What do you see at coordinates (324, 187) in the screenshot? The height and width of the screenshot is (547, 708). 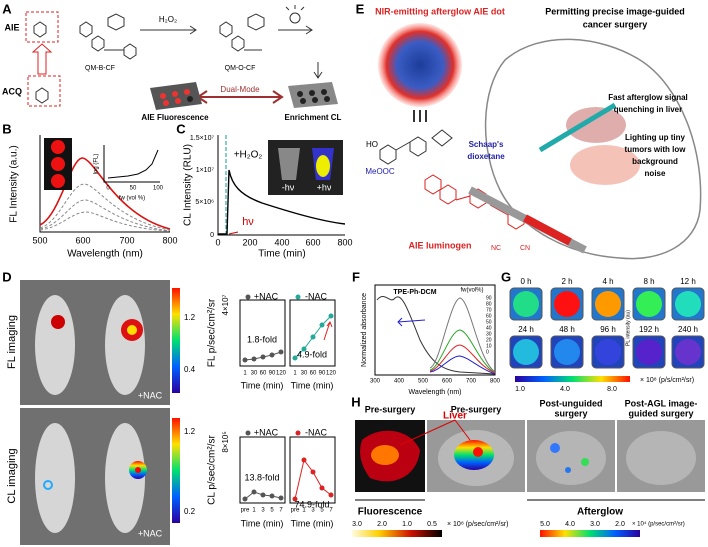 I see `label: +hν` at bounding box center [324, 187].